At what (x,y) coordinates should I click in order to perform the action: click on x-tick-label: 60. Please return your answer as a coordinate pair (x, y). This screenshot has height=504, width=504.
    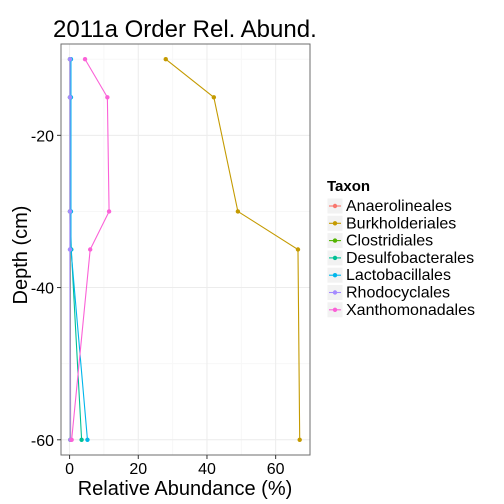
    Looking at the image, I should click on (276, 469).